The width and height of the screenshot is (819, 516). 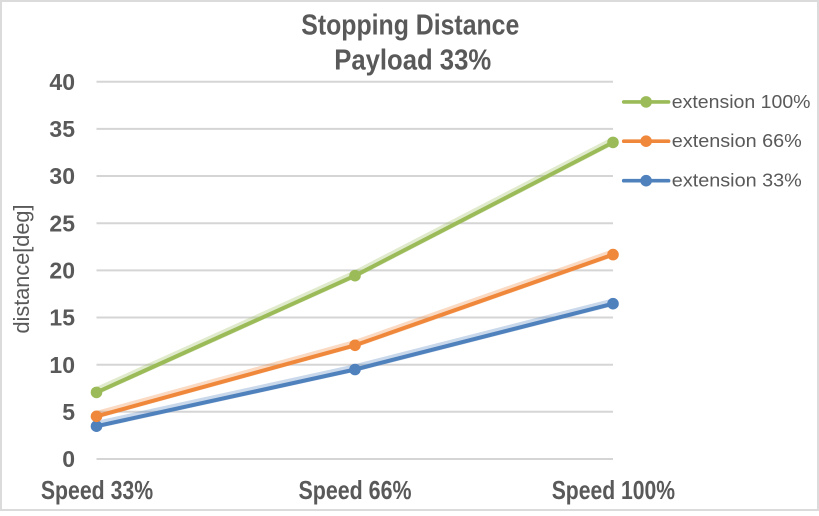 I want to click on svg-text: Payload 33%, so click(x=412, y=60).